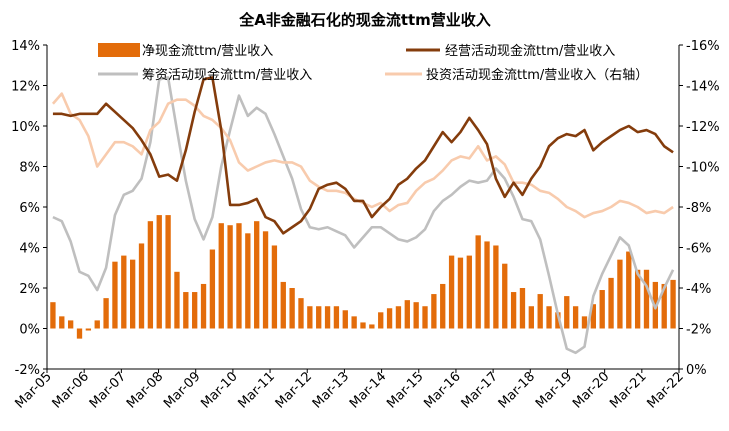  I want to click on right-tick-label: -8%, so click(698, 208).